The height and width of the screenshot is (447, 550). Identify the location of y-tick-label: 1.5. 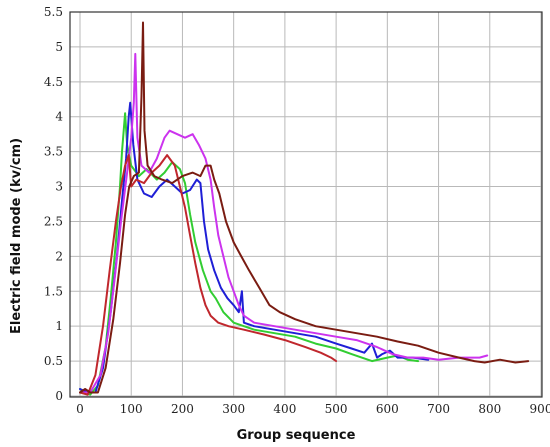
(53, 291).